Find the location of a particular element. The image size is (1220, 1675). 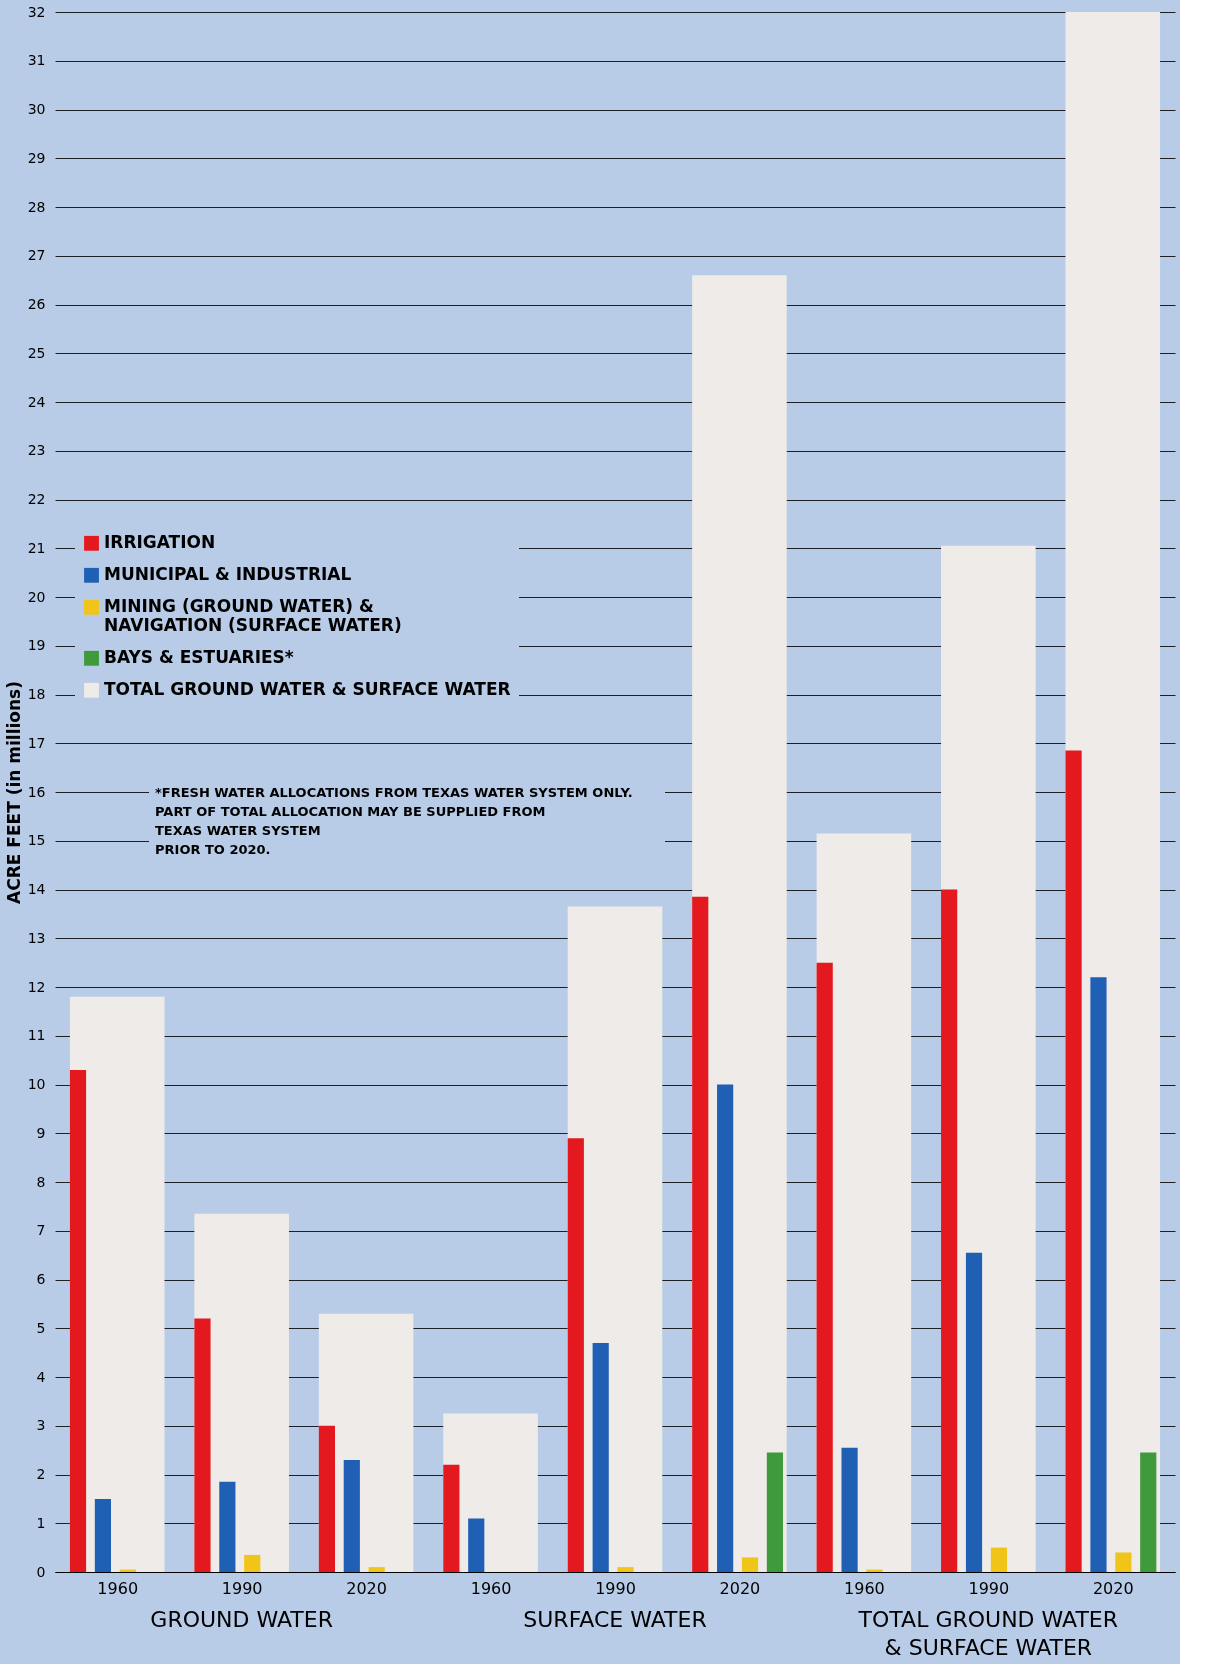

annotation: *FRESH WATER ALLOCATIONS FROM TEXAS WATER SYSTEM ONLY. PART OF TOTAL ALLOCATION MAY BE SUPPLIED FROM TEXAS WATER SYSTEM PRIOR TO 2020. is located at coordinates (394, 820).